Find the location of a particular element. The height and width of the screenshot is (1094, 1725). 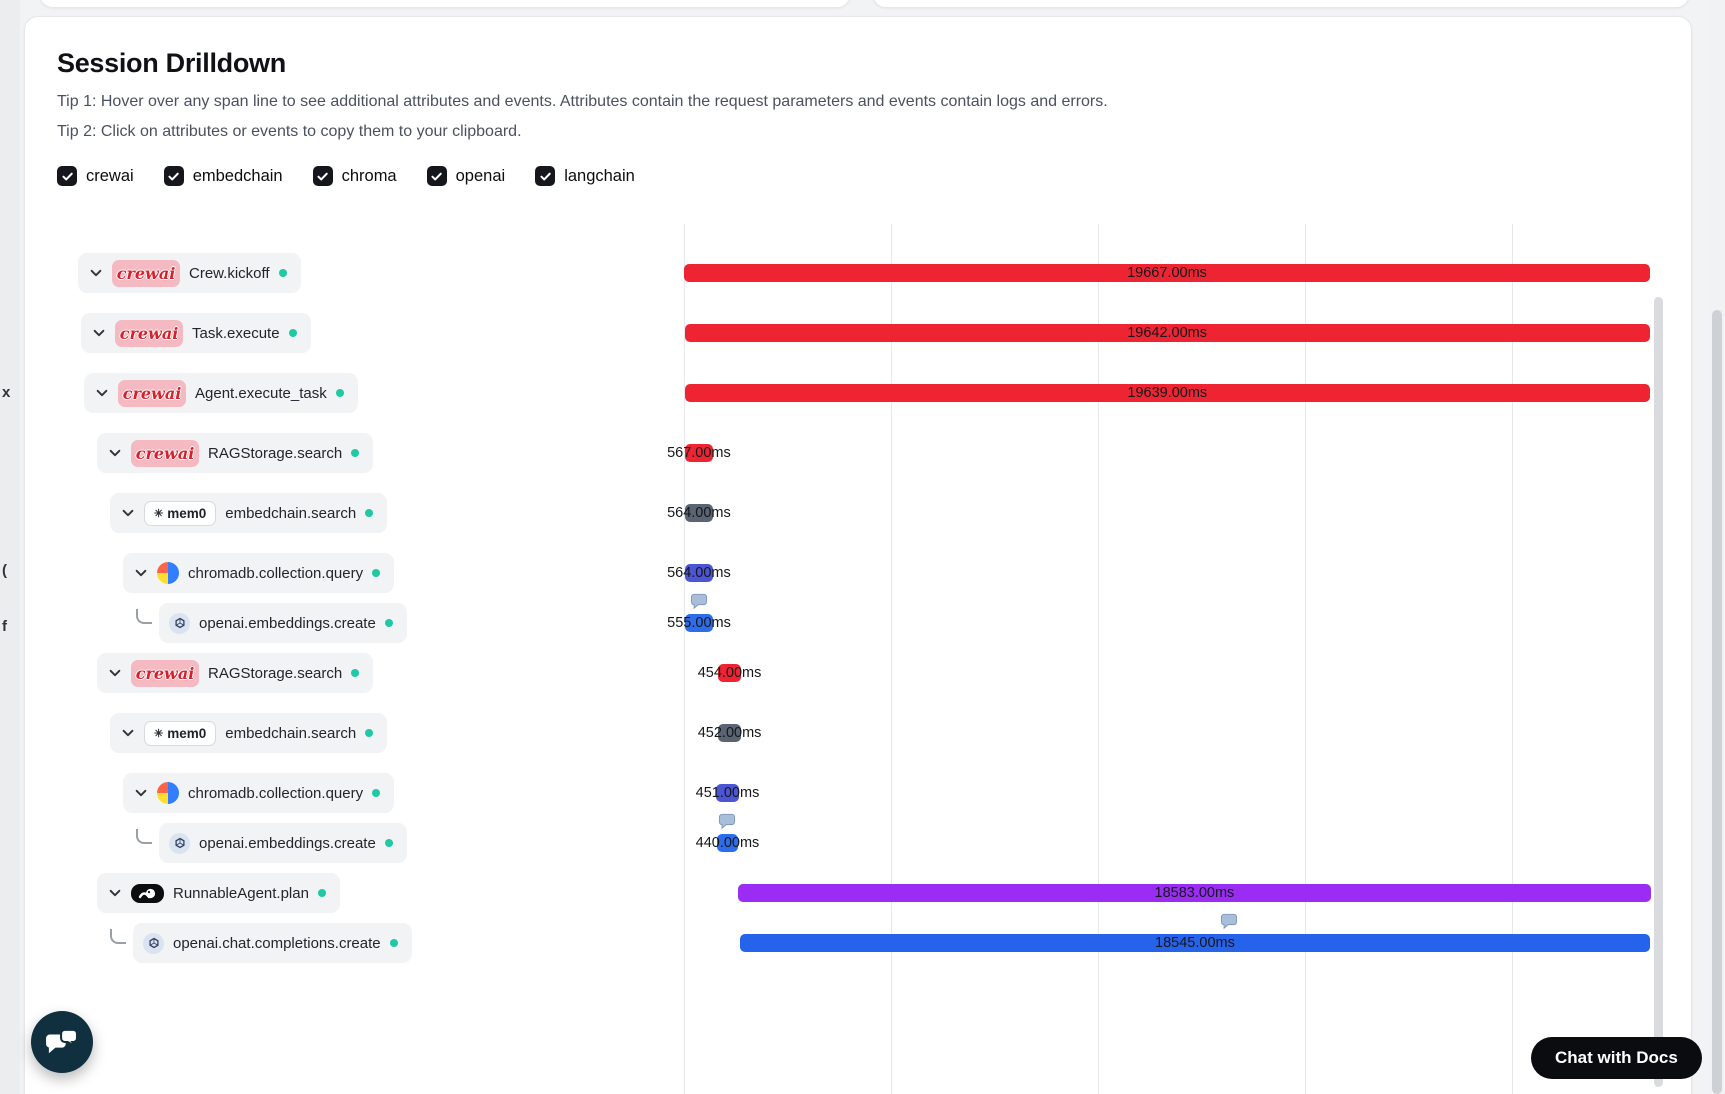

span-label: crewai Crew.kickoff is located at coordinates (189, 273).